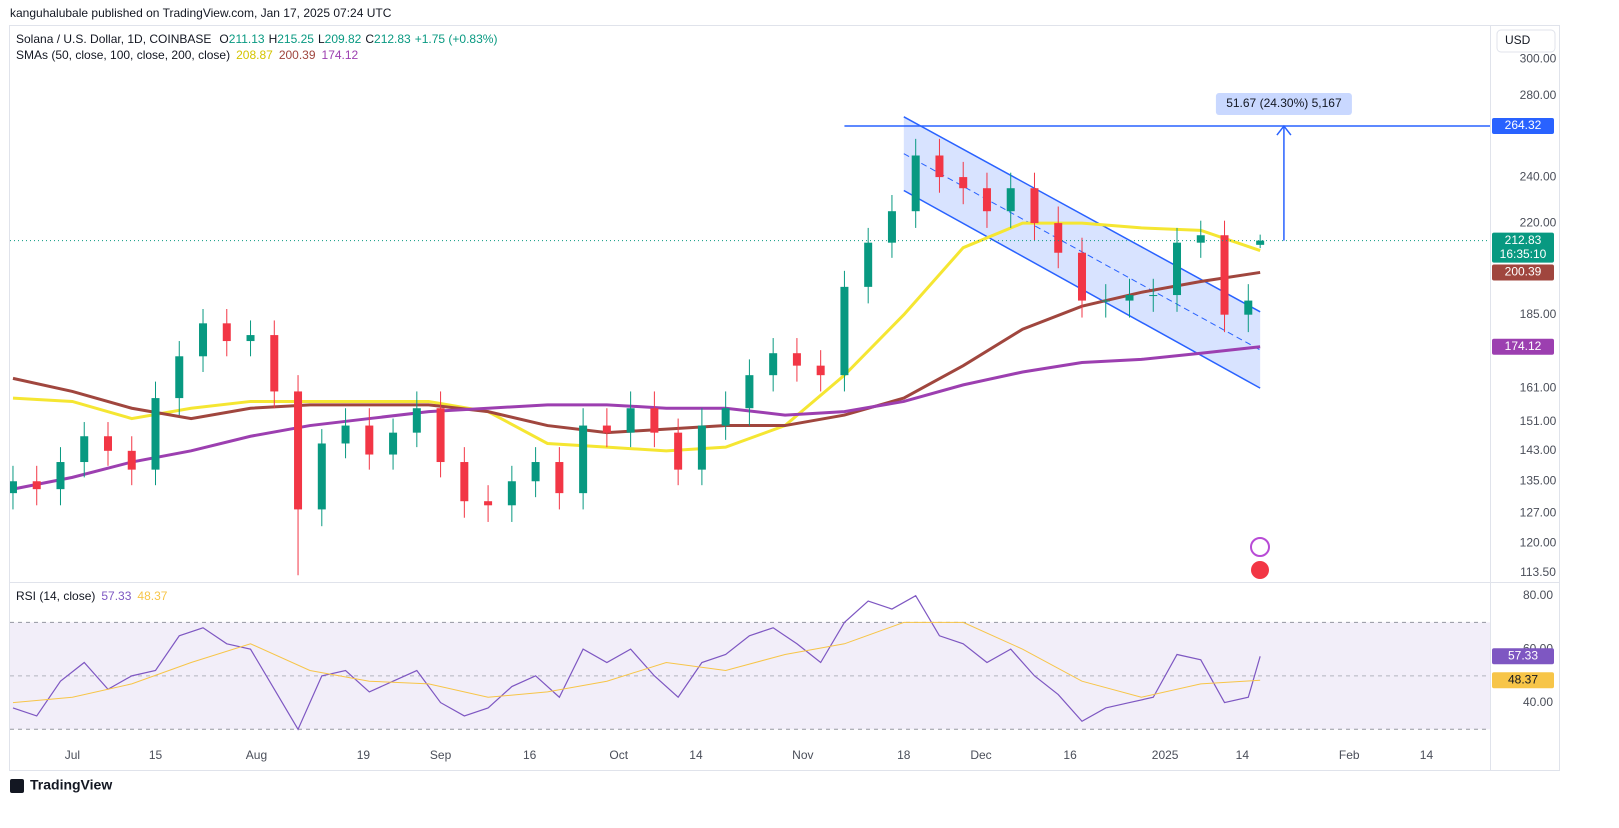 The height and width of the screenshot is (828, 1619). What do you see at coordinates (1538, 572) in the screenshot?
I see `y-tick-label: 113.50` at bounding box center [1538, 572].